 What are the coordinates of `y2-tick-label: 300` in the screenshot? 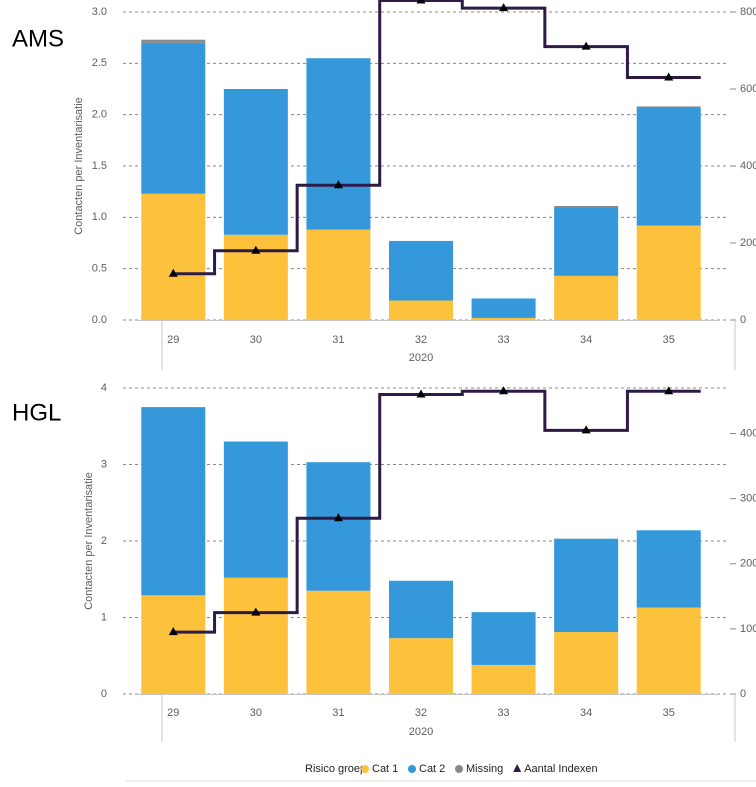 It's located at (748, 499).